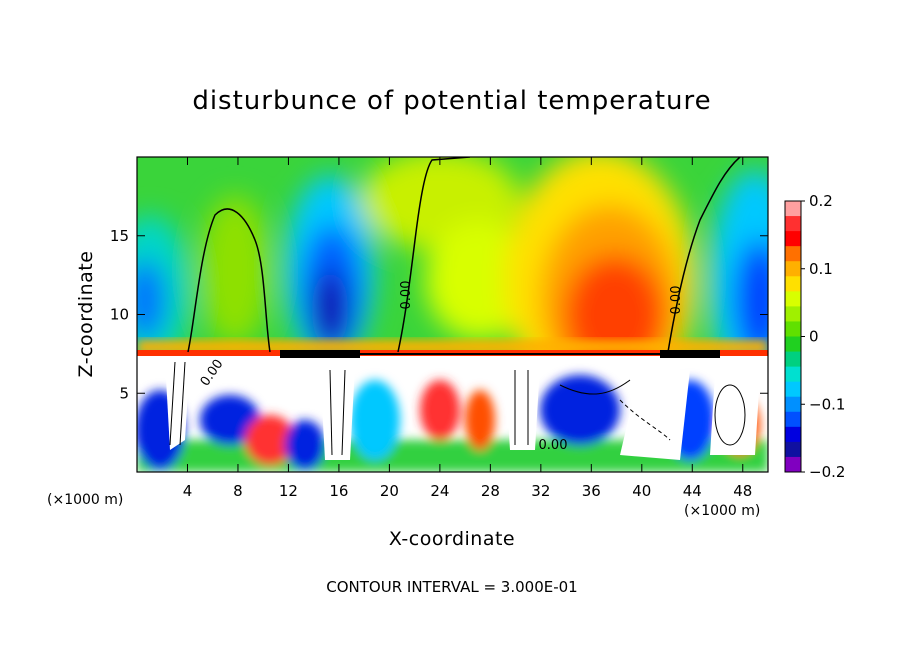  What do you see at coordinates (86, 314) in the screenshot?
I see `y-axis-label: Z-coordinate` at bounding box center [86, 314].